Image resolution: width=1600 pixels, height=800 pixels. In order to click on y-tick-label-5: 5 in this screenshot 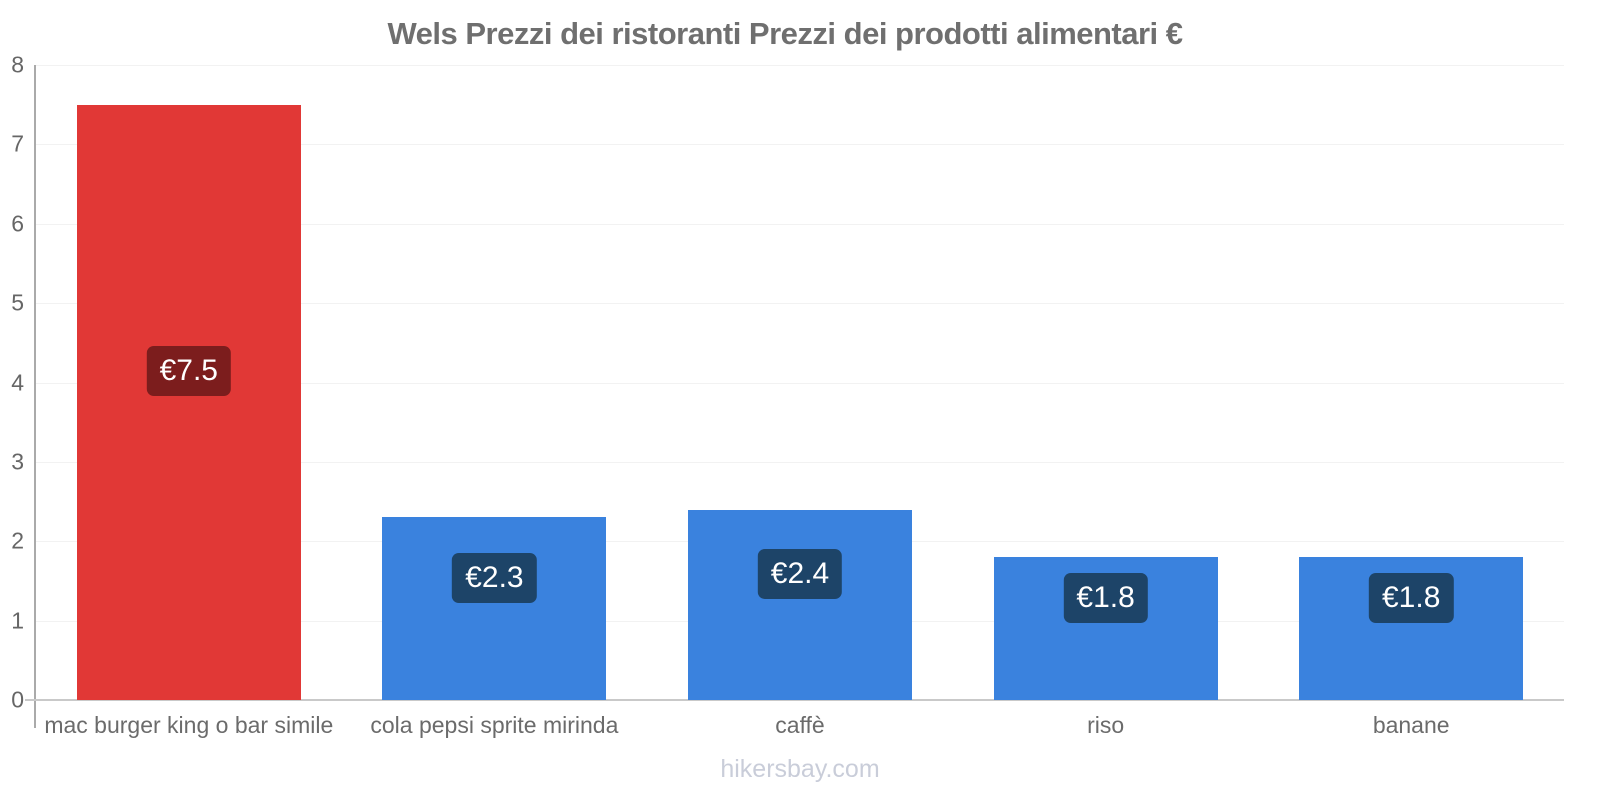, I will do `click(17, 302)`.